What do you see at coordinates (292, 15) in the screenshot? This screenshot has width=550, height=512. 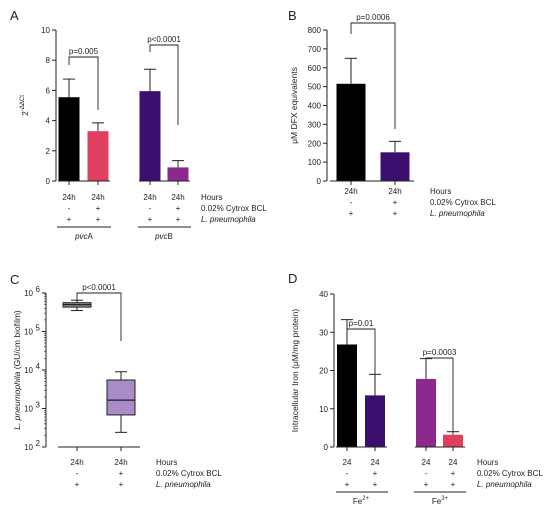 I see `panel-letter: B` at bounding box center [292, 15].